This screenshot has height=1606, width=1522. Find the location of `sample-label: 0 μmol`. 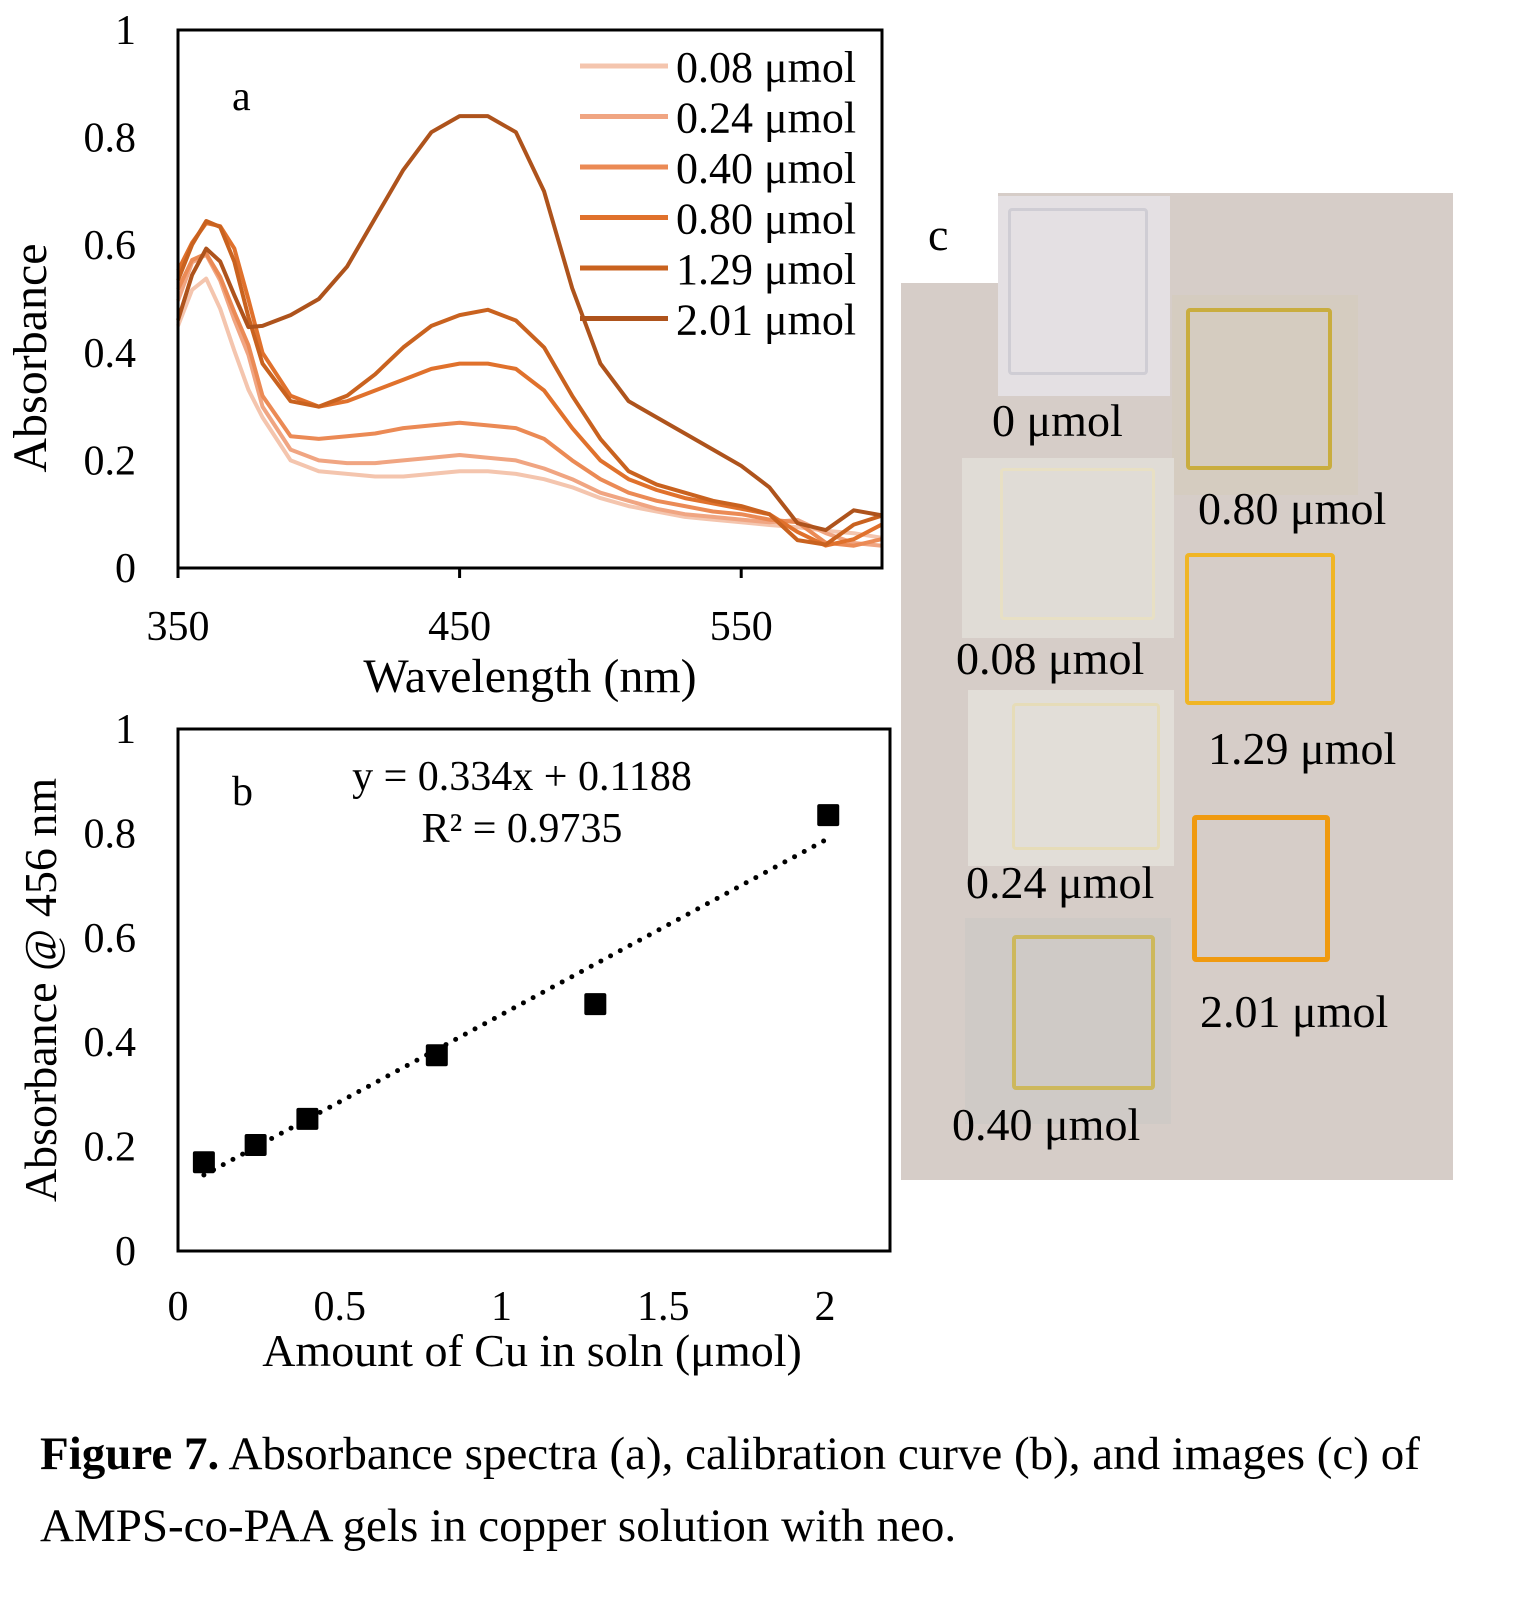

sample-label: 0 μmol is located at coordinates (1057, 420).